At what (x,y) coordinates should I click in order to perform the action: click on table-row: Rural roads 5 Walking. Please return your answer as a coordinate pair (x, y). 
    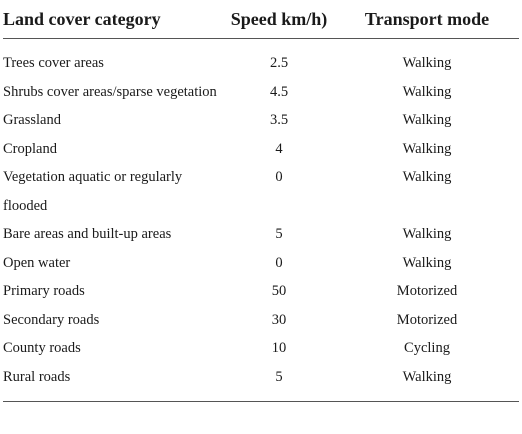
    Looking at the image, I should click on (261, 382).